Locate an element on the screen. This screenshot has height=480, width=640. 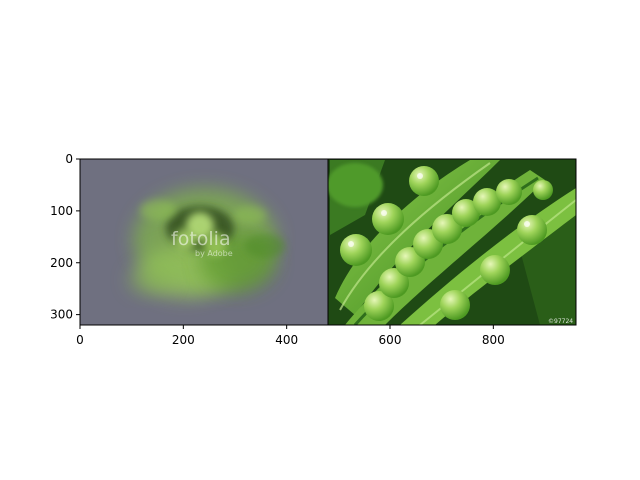
pea-pods is located at coordinates (452, 242).